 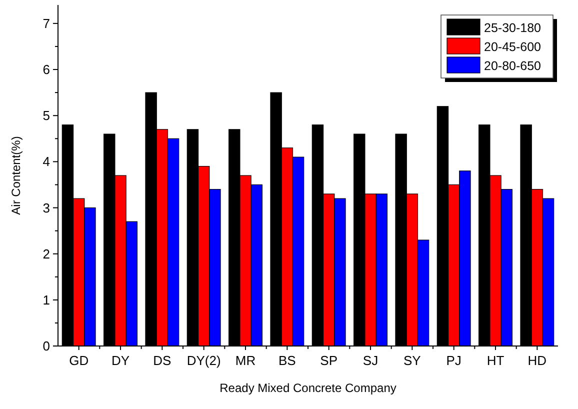 What do you see at coordinates (329, 360) in the screenshot?
I see `x-tick-label: SP` at bounding box center [329, 360].